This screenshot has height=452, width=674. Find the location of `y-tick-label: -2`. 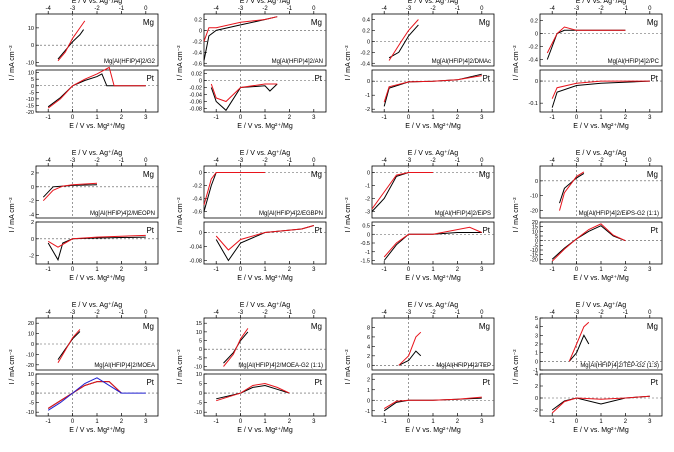

y-tick-label: -2 is located at coordinates (535, 411).